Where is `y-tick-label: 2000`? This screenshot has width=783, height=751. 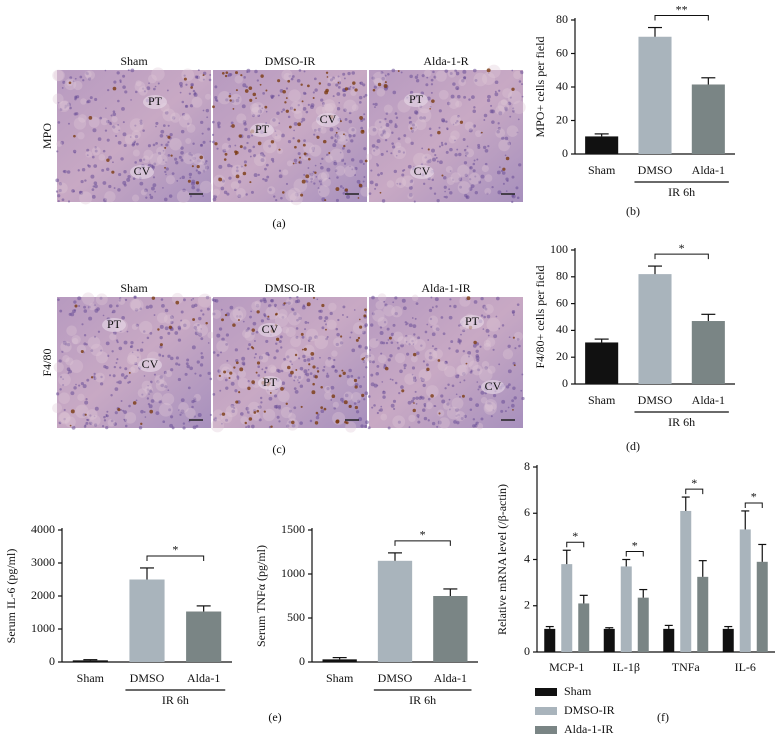
y-tick-label: 2000 is located at coordinates (43, 595).